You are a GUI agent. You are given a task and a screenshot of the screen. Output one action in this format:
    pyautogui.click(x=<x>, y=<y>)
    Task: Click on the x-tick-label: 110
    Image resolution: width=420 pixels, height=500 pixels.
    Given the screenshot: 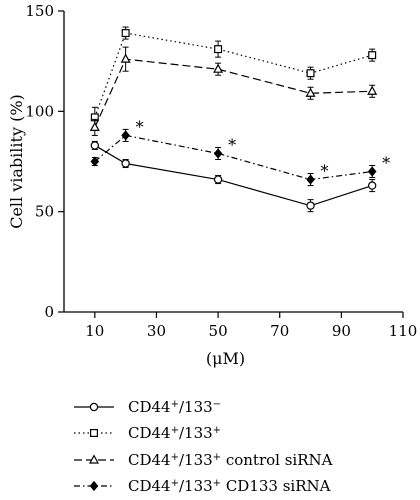 What is the action you would take?
    pyautogui.click(x=403, y=331)
    